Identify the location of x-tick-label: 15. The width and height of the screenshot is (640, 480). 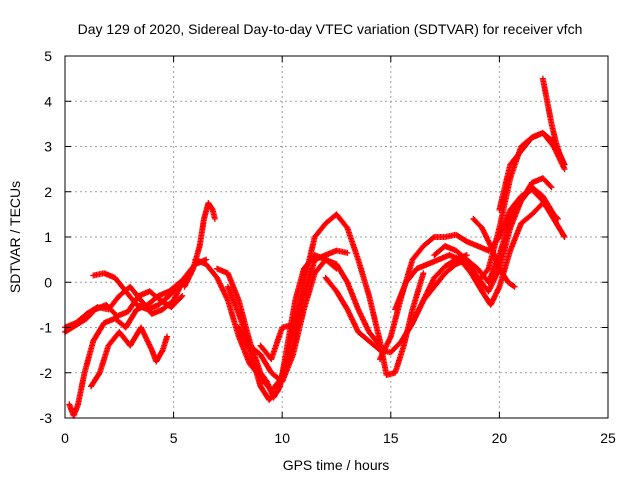
(391, 438).